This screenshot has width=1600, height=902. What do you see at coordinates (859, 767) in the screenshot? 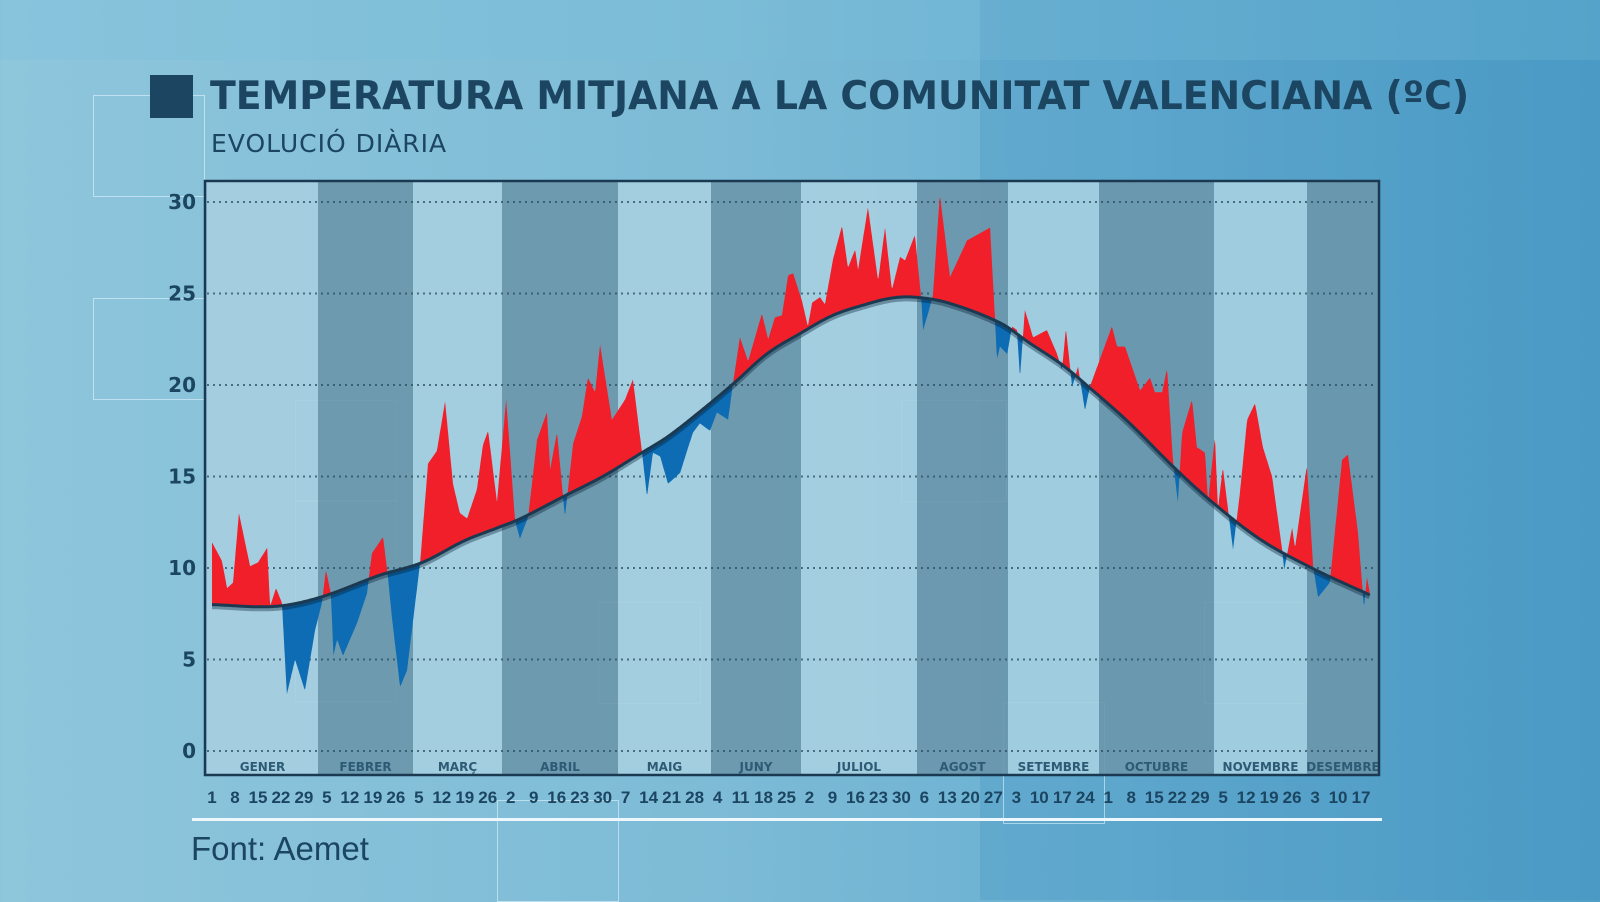
I see `month-label: JULIOL` at bounding box center [859, 767].